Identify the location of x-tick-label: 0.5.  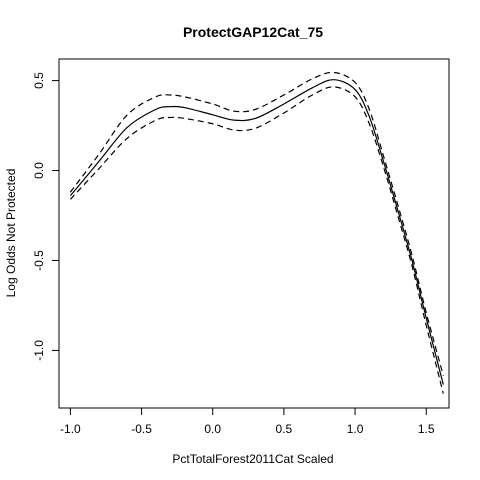
(284, 429).